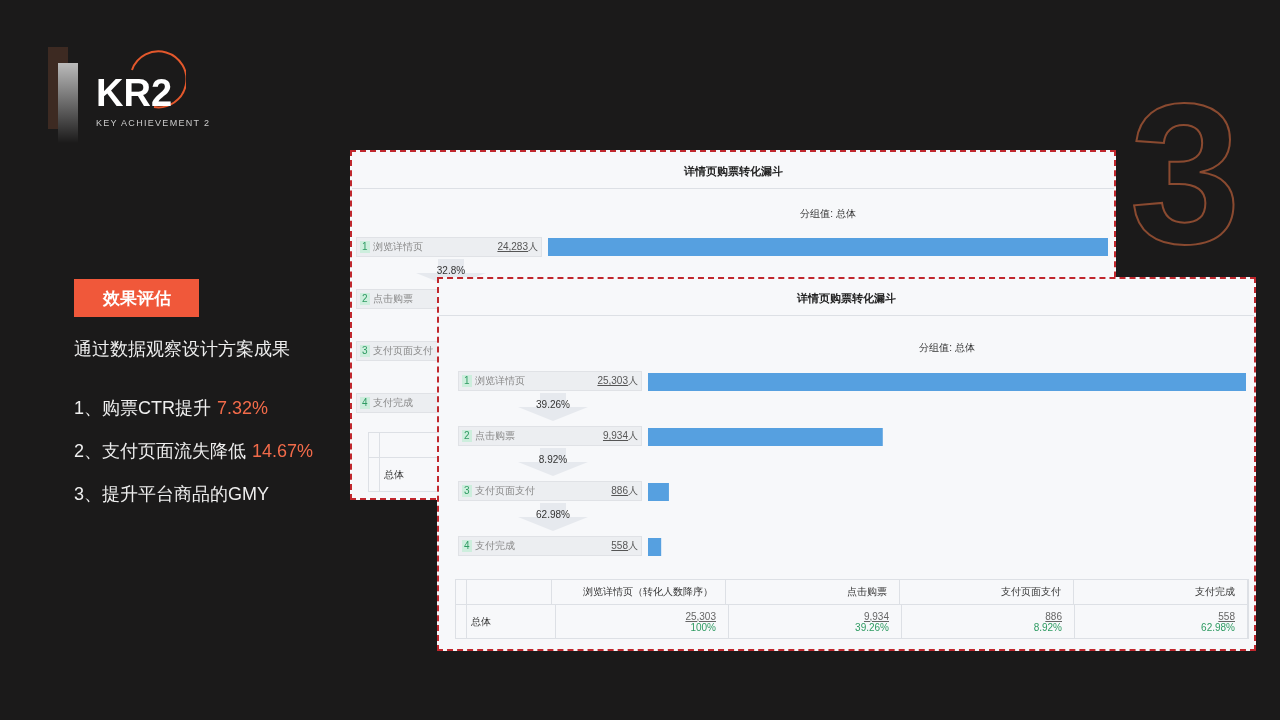 The image size is (1280, 720). Describe the element at coordinates (867, 591) in the screenshot. I see `category-label: 点击购票` at that location.